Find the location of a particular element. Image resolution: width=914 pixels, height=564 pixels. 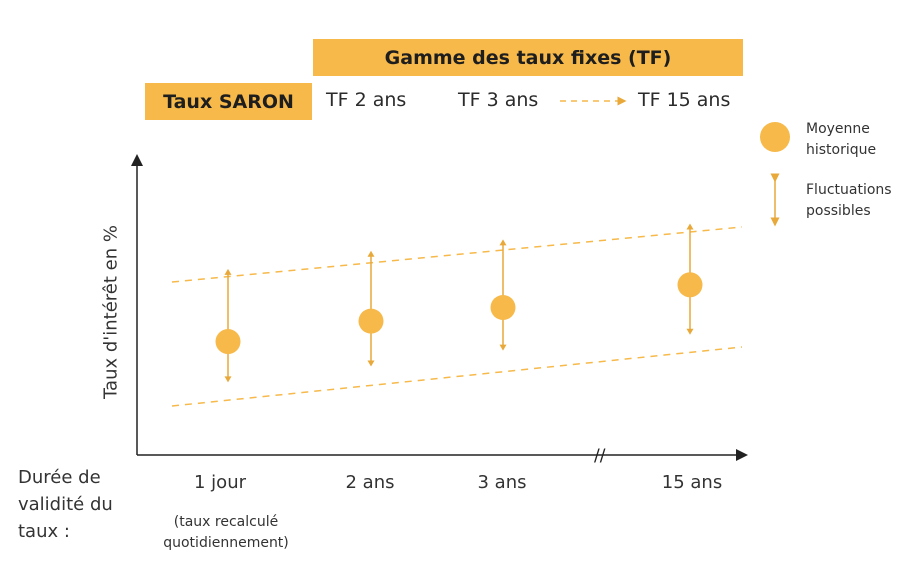

x-tick-note-line: quotidiennement) is located at coordinates (226, 543).